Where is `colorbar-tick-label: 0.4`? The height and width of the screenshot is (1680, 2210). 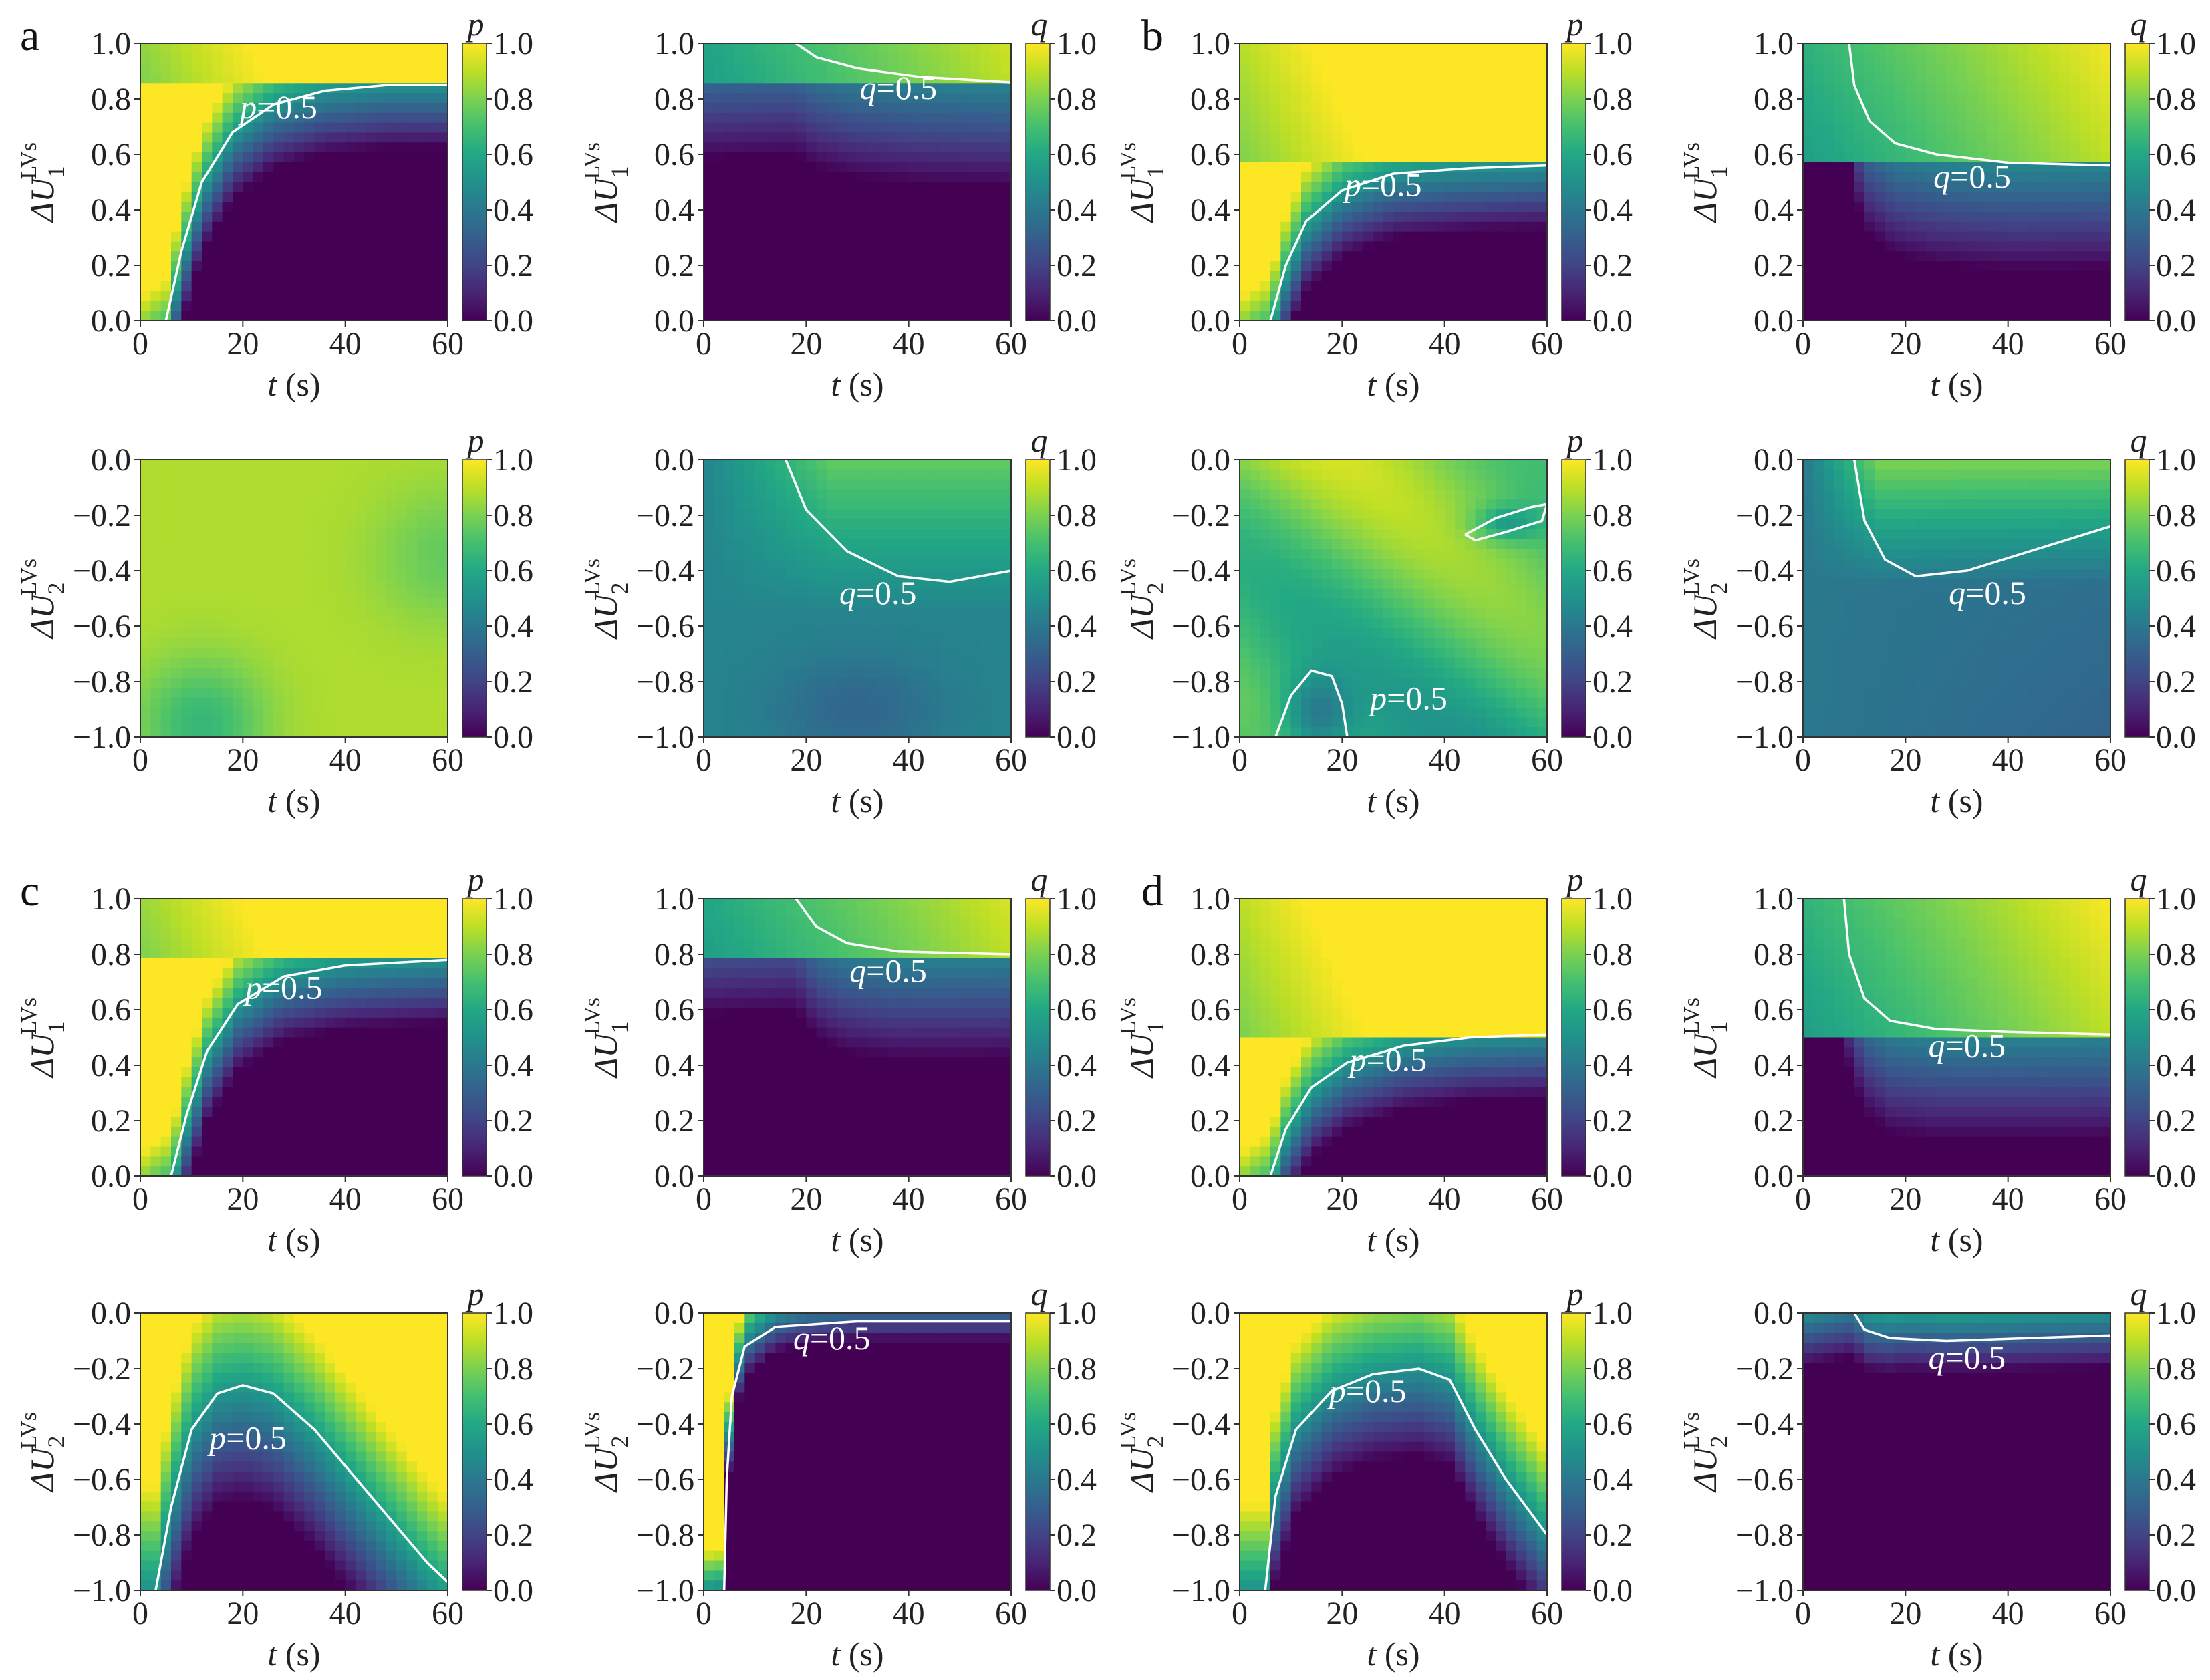
colorbar-tick-label: 0.4 is located at coordinates (1077, 210).